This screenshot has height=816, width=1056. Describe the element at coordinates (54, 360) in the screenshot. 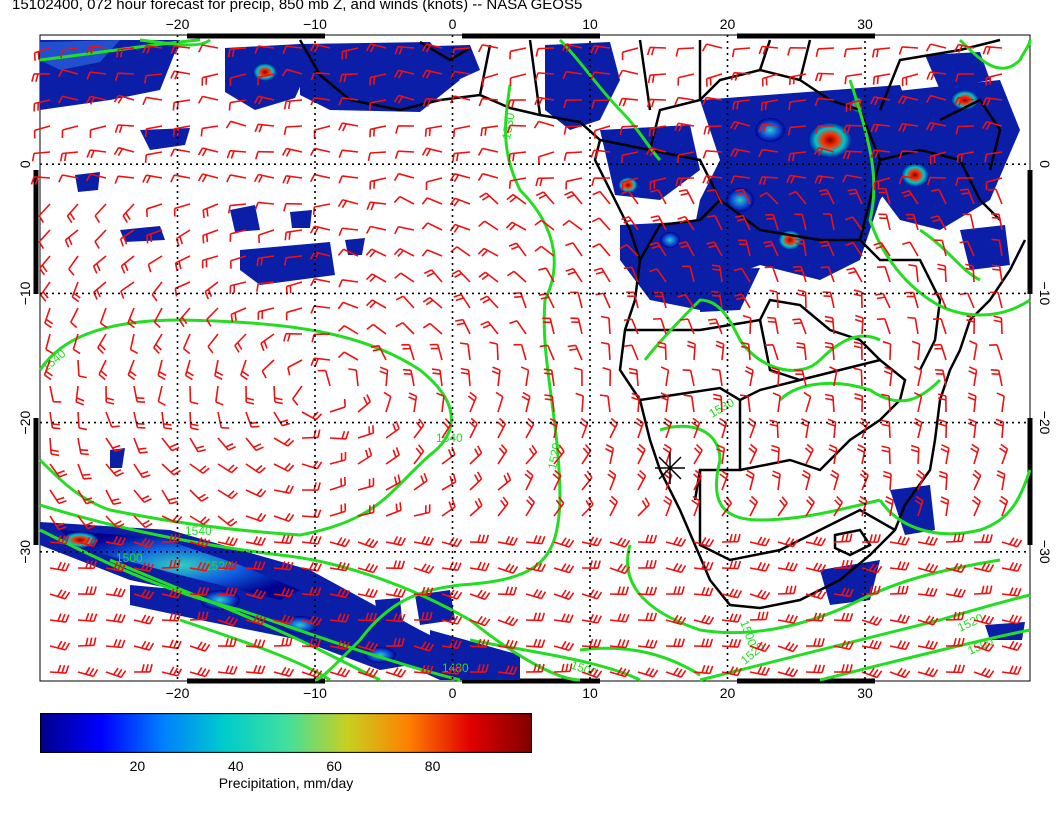

I see `contour-label: 1540` at that location.